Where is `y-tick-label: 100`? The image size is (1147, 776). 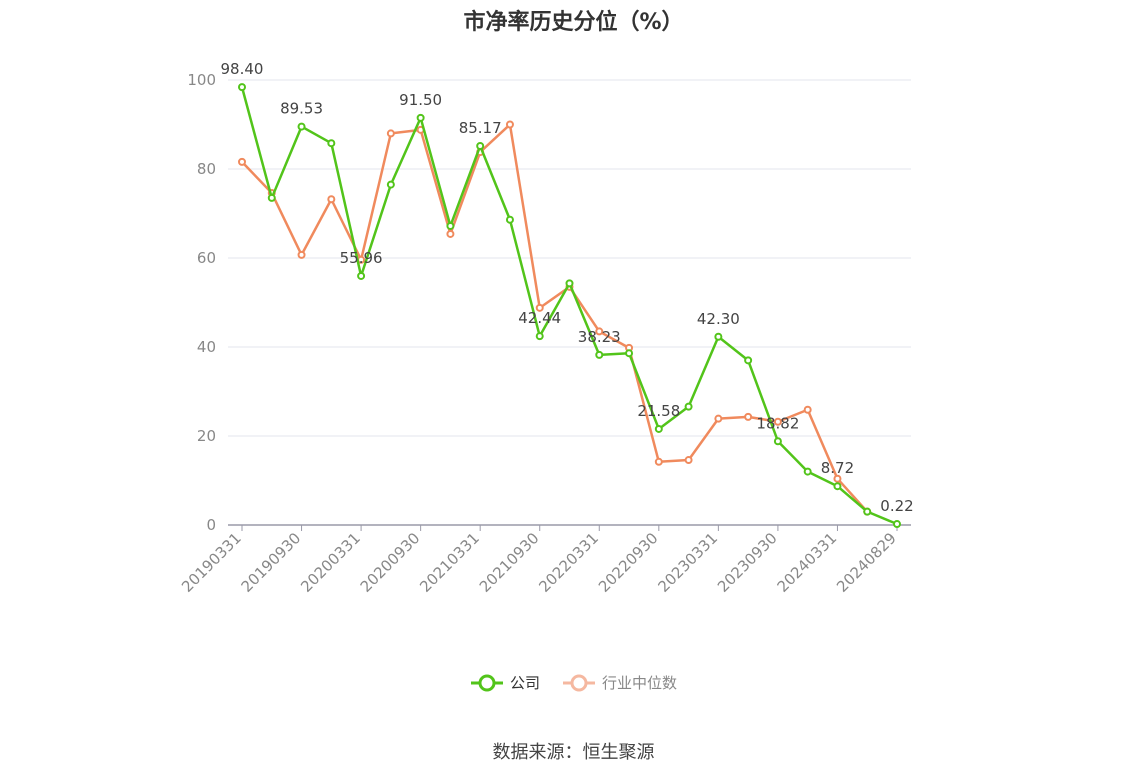
y-tick-label: 100 is located at coordinates (201, 80).